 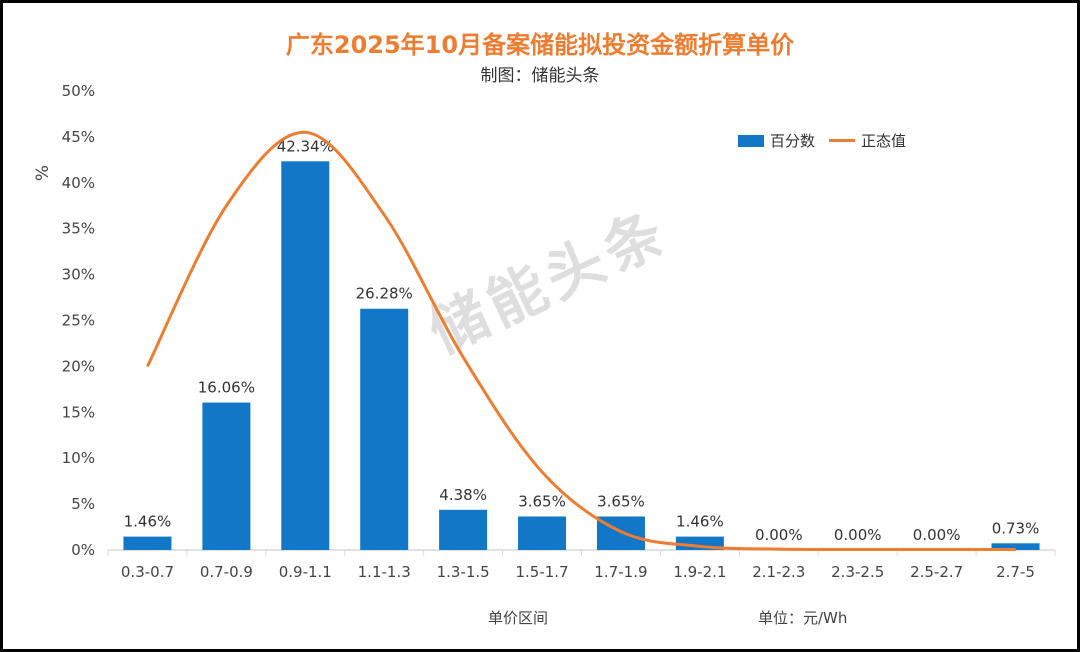 I want to click on x-tick-label: 2.1-2.3, so click(x=778, y=572).